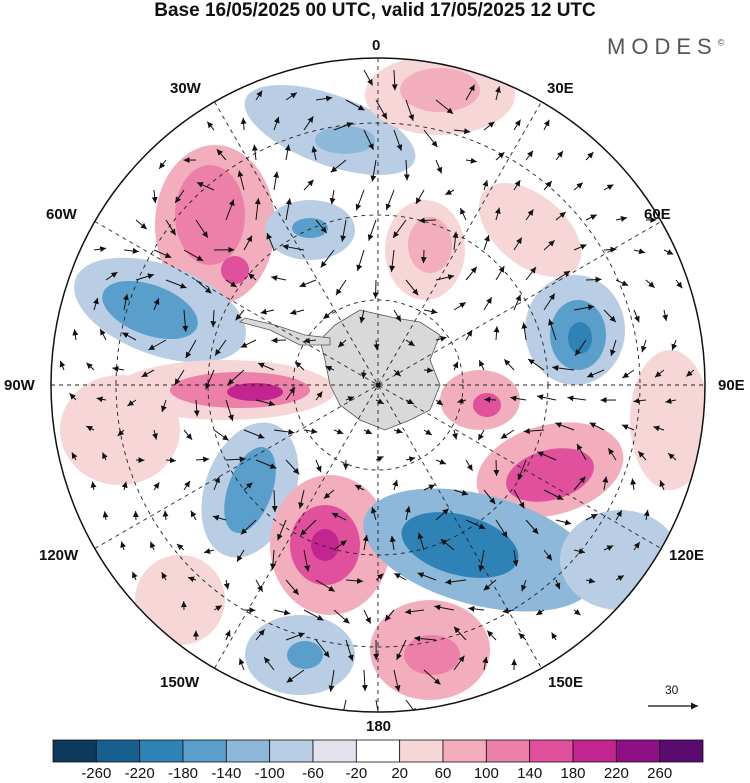  Describe the element at coordinates (269, 773) in the screenshot. I see `colorbar-tick-label: -100` at that location.